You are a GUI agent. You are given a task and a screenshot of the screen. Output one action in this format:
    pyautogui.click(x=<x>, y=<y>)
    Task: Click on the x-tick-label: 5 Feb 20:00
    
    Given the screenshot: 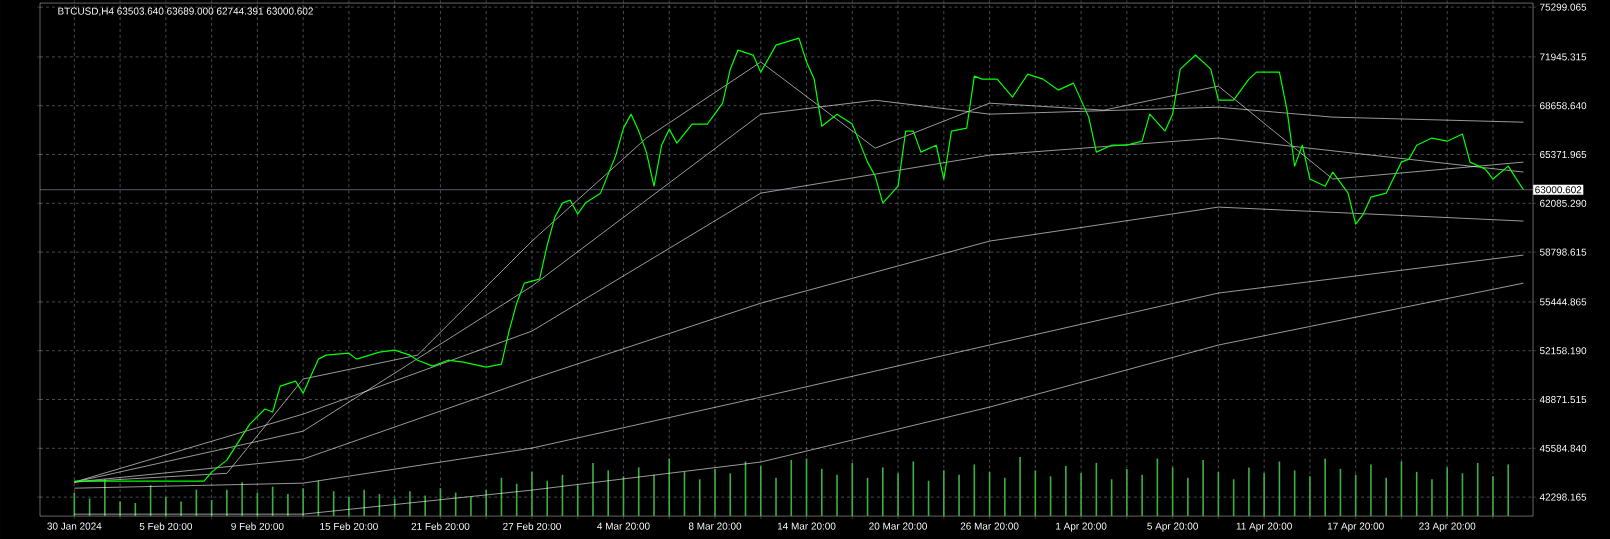 What is the action you would take?
    pyautogui.click(x=166, y=526)
    